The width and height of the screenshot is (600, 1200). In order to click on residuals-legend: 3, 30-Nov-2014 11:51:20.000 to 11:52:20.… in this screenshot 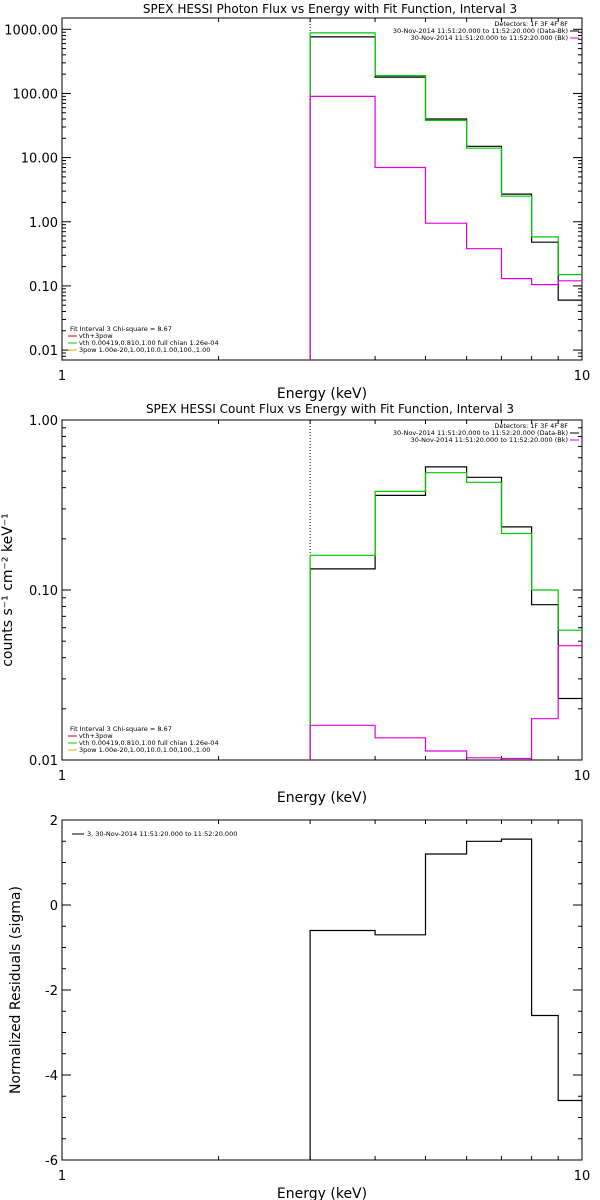, I will do `click(154, 834)`.